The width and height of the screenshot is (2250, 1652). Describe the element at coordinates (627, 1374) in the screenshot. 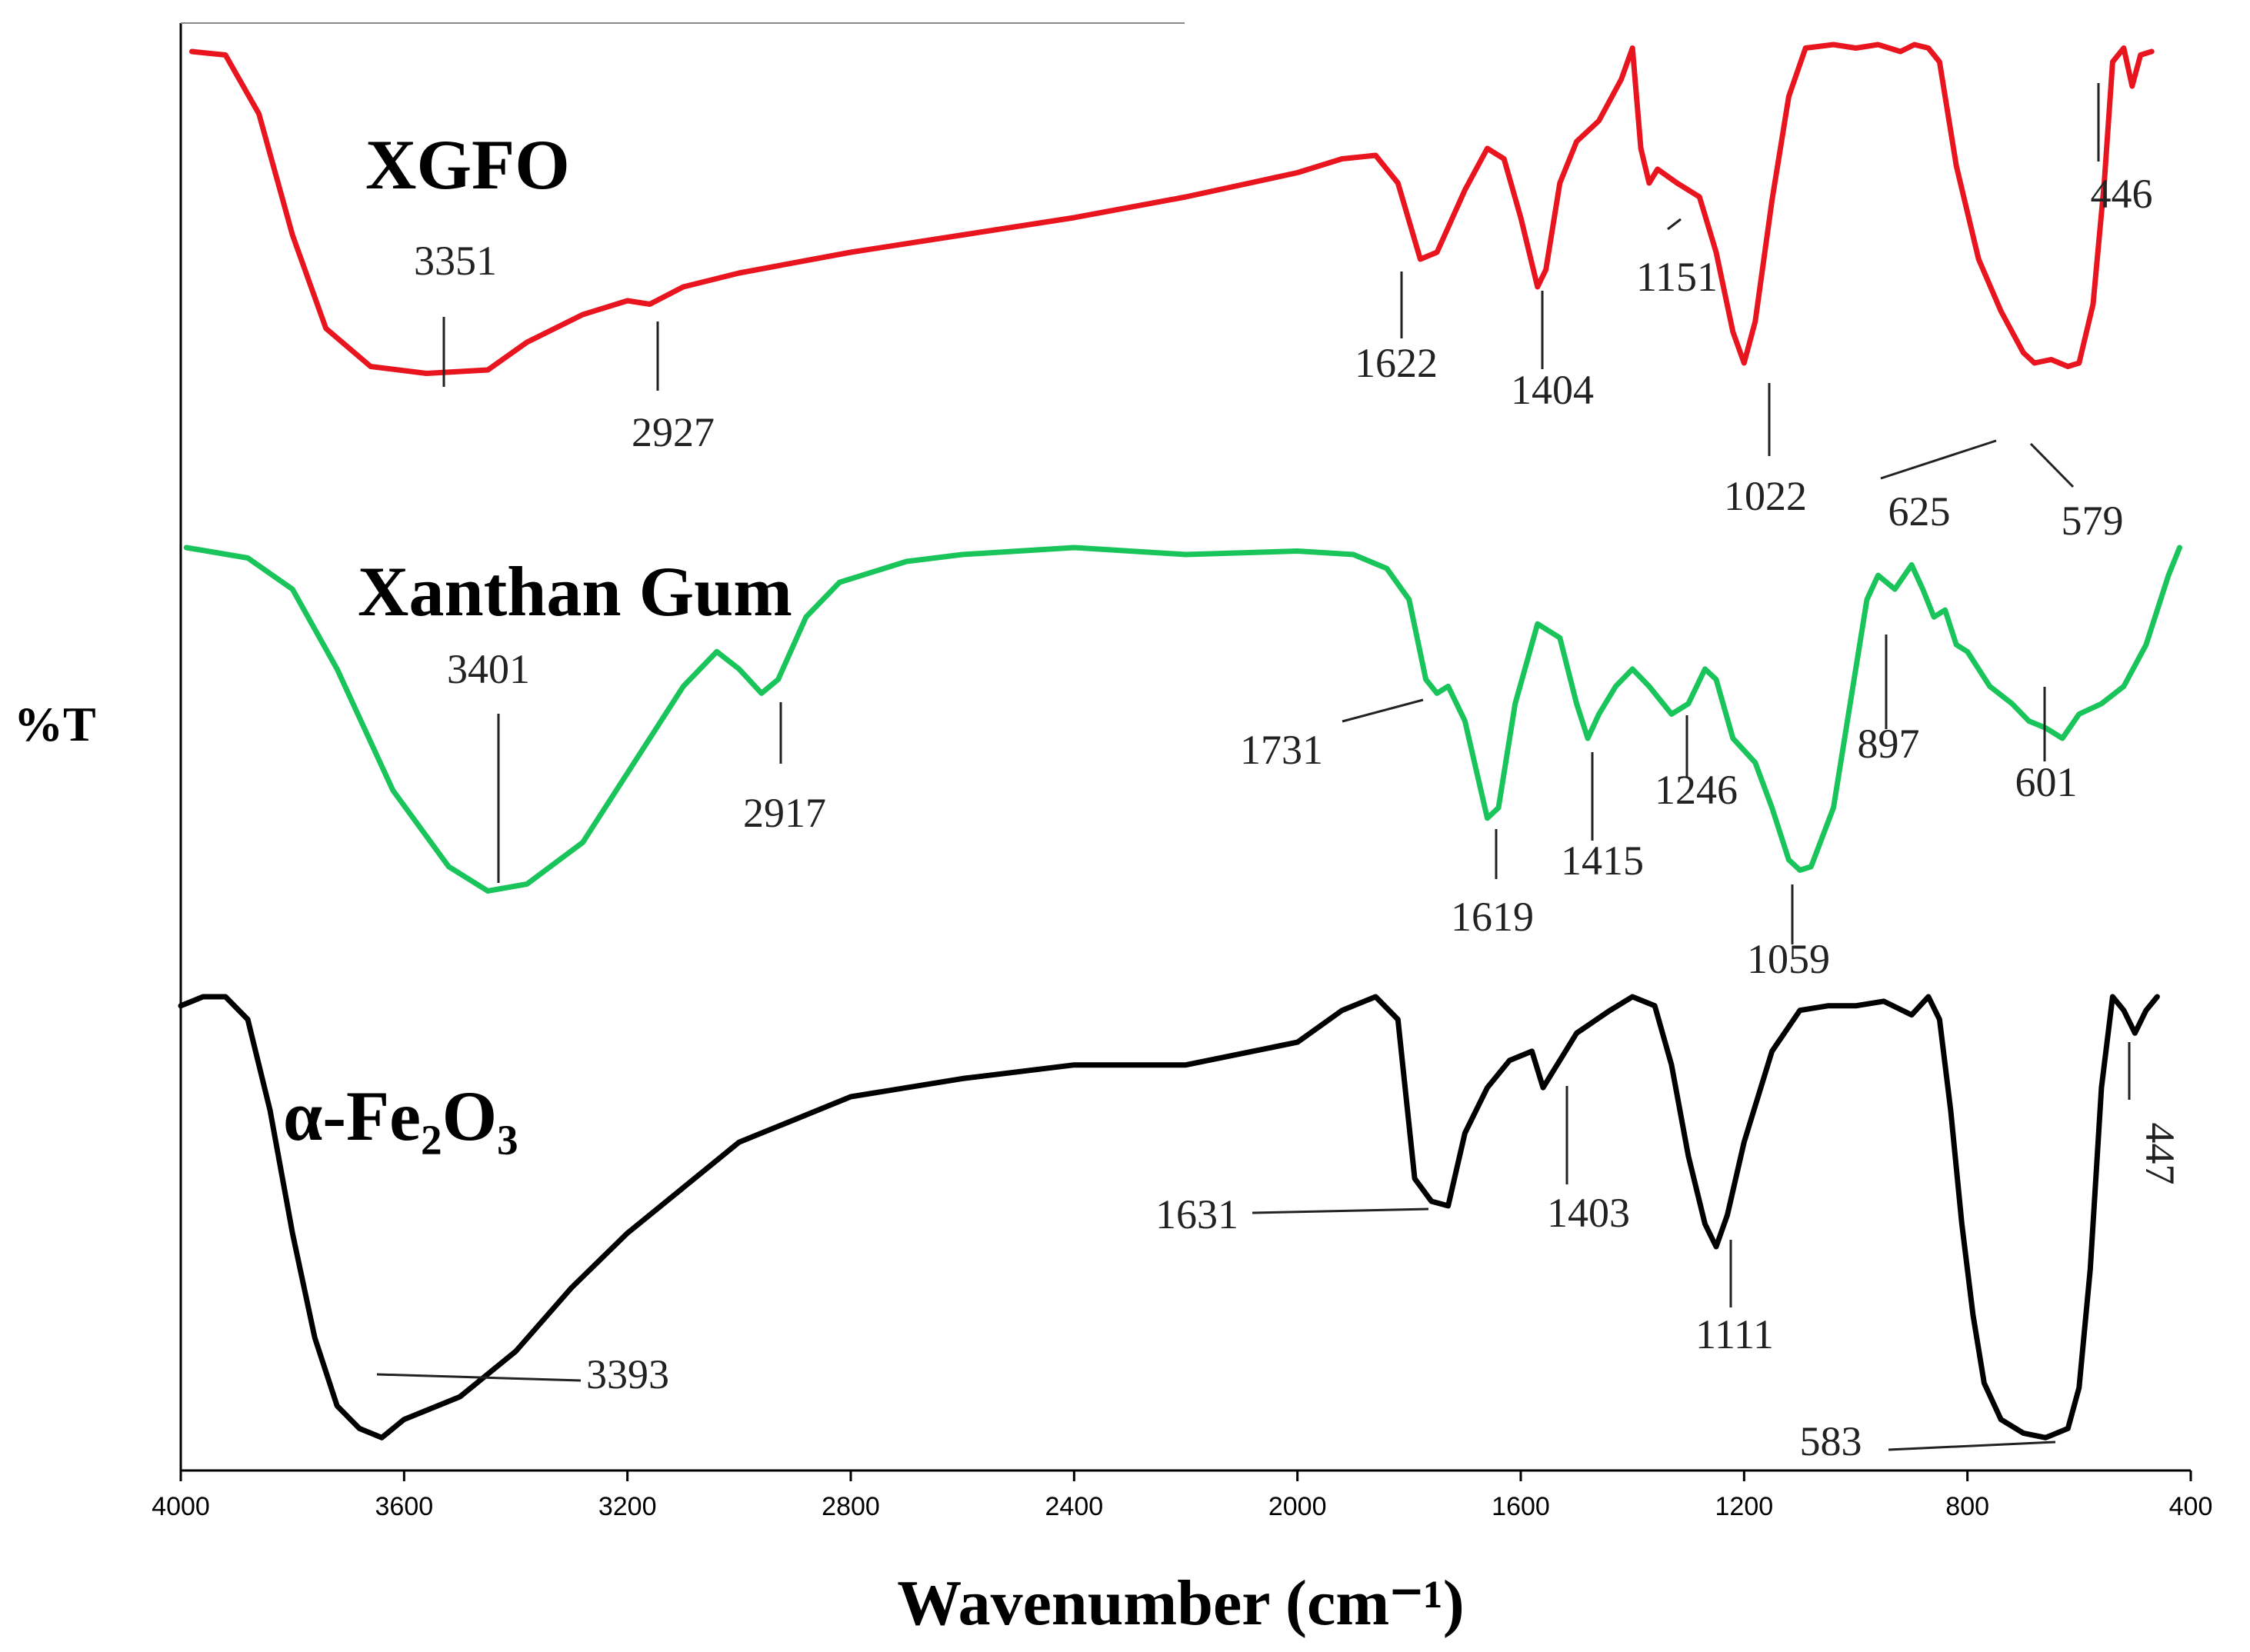

I see `peak-label: 3393` at that location.